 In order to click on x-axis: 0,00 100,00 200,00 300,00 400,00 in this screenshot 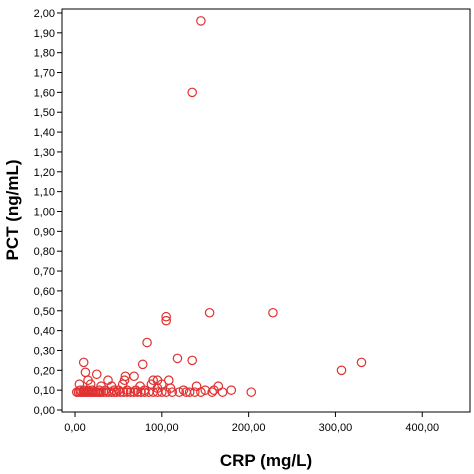, I will do `click(251, 423)`.